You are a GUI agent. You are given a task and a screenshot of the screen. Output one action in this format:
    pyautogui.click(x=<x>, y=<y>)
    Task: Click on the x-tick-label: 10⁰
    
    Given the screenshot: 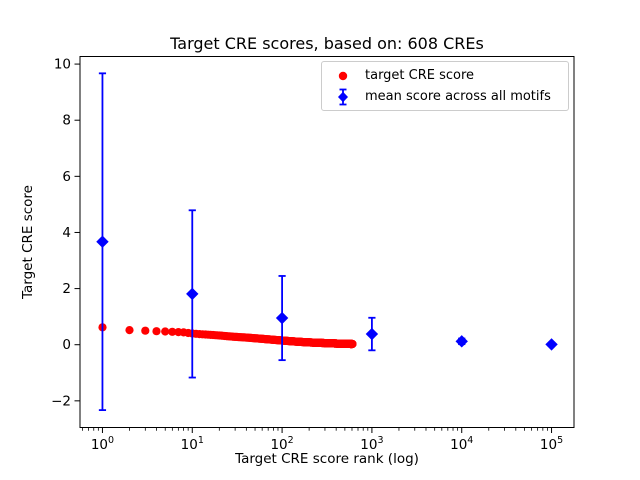 What is the action you would take?
    pyautogui.click(x=102, y=444)
    